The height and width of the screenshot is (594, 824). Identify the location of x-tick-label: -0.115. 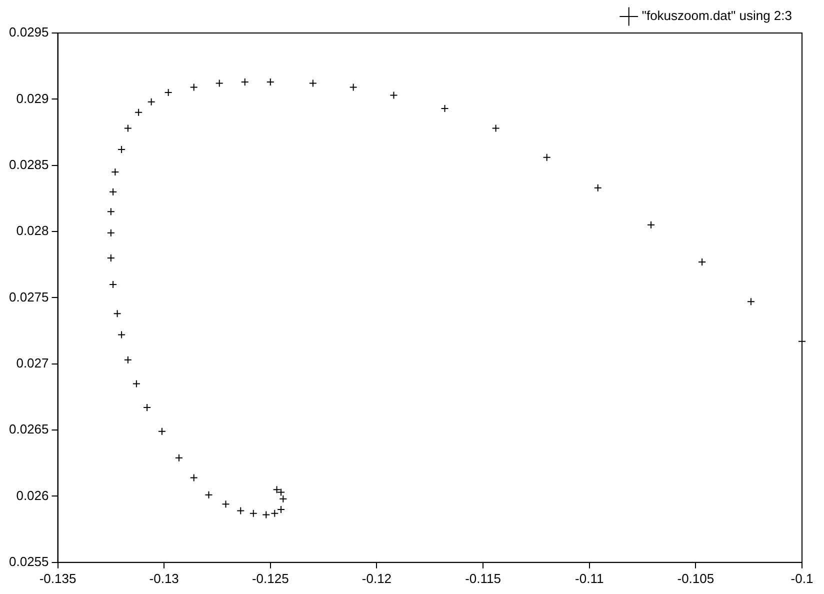
(483, 578).